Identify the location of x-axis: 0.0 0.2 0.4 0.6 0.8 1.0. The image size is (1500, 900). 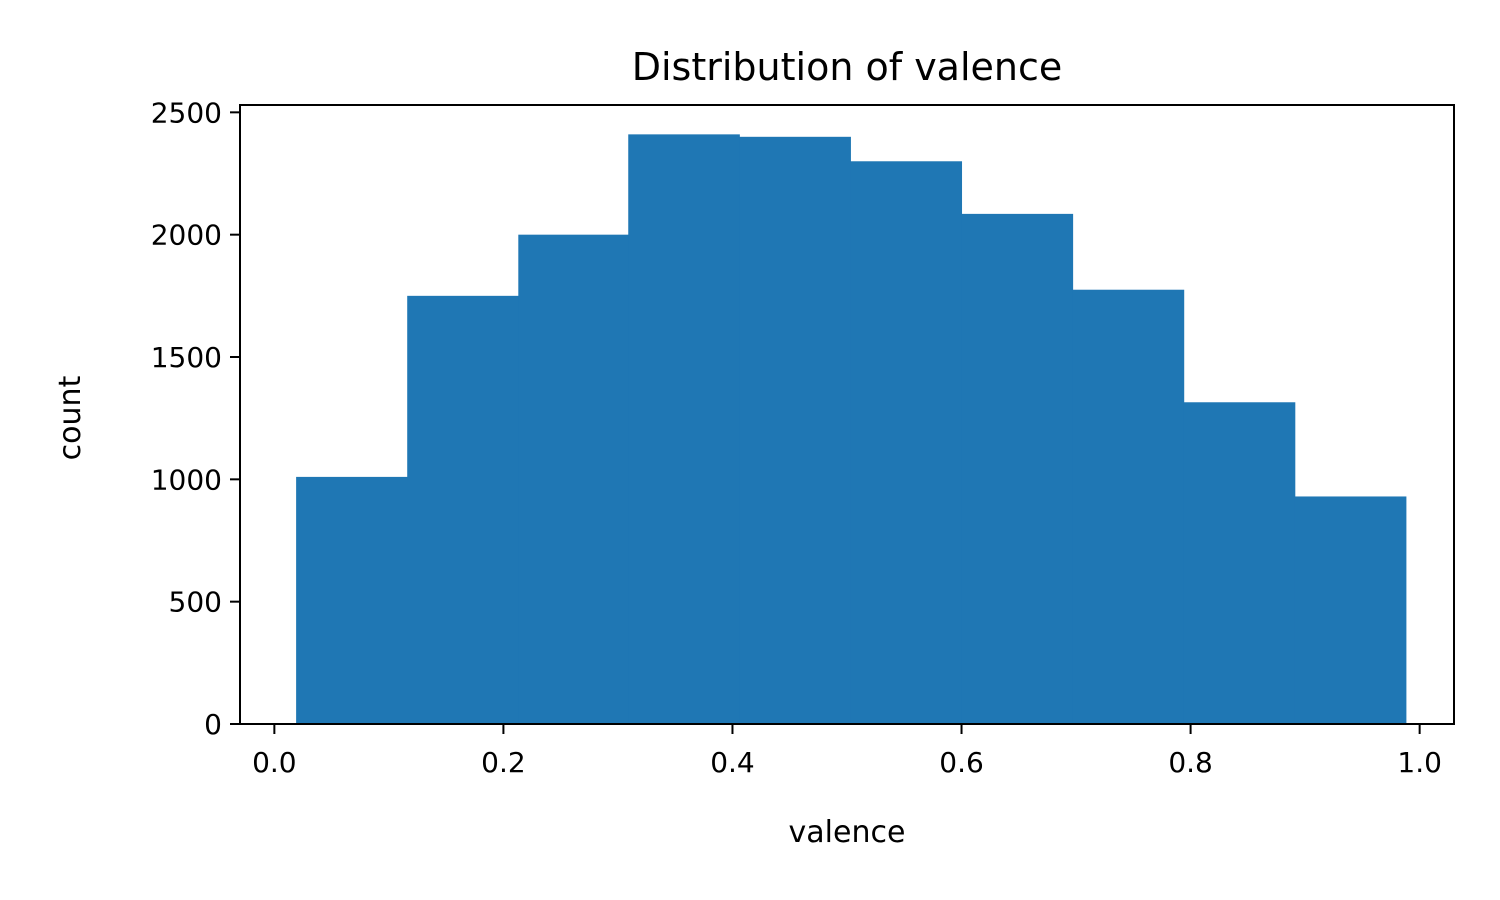
(847, 751).